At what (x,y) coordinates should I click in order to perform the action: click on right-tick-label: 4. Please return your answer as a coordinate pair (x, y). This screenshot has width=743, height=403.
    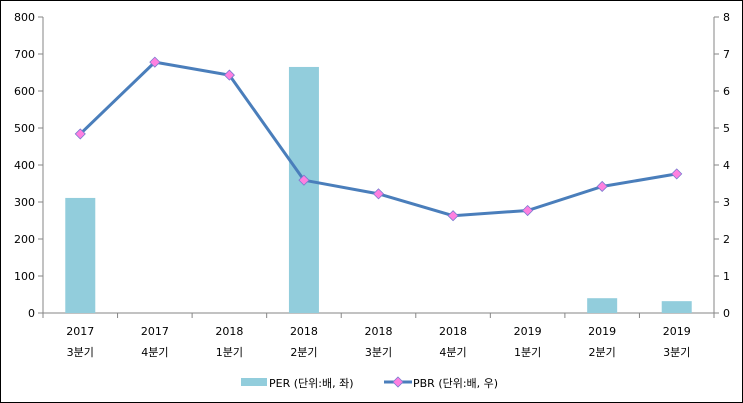
    Looking at the image, I should click on (726, 165).